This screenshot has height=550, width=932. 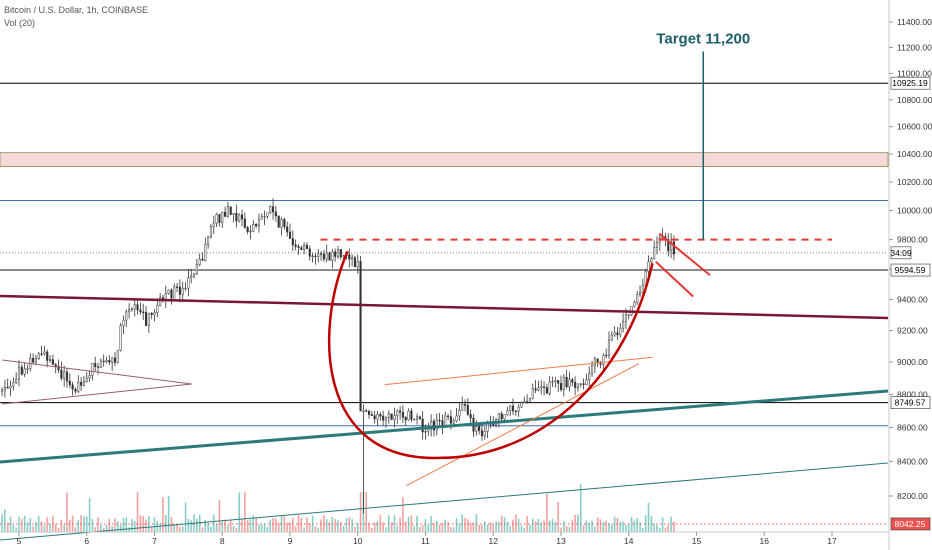 I want to click on price-tick-label: 9200.00, so click(x=912, y=330).